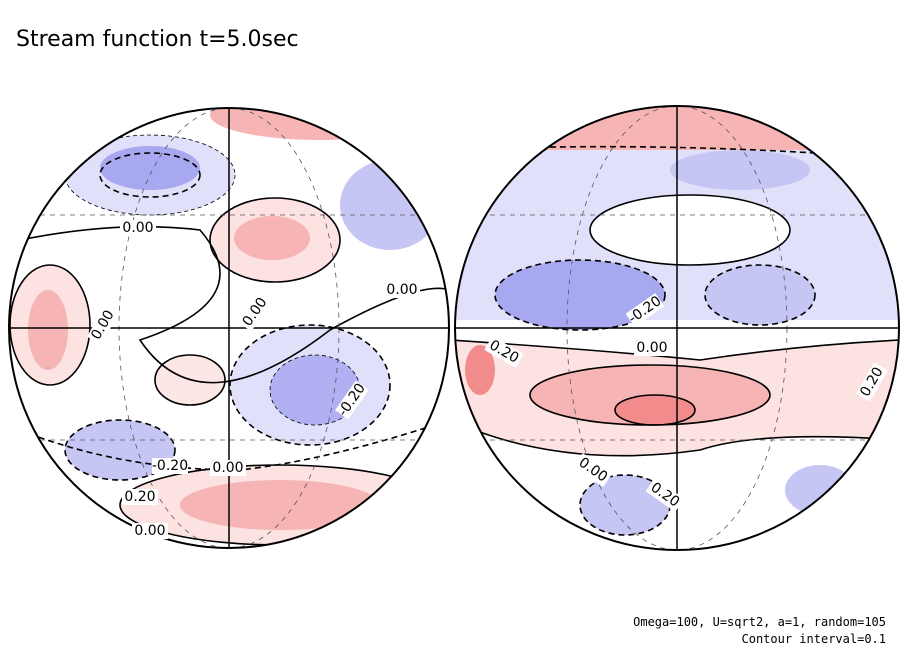 The height and width of the screenshot is (654, 904). Describe the element at coordinates (814, 639) in the screenshot. I see `footnote: Contour interval=0.1` at that location.